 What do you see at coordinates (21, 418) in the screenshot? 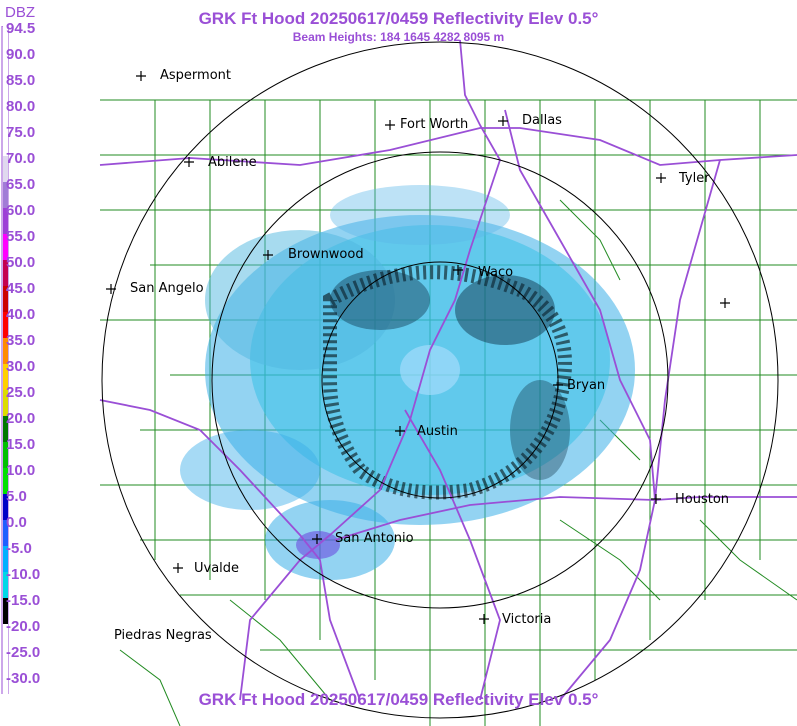
I see `legend-tick-label: 20.0` at bounding box center [21, 418].